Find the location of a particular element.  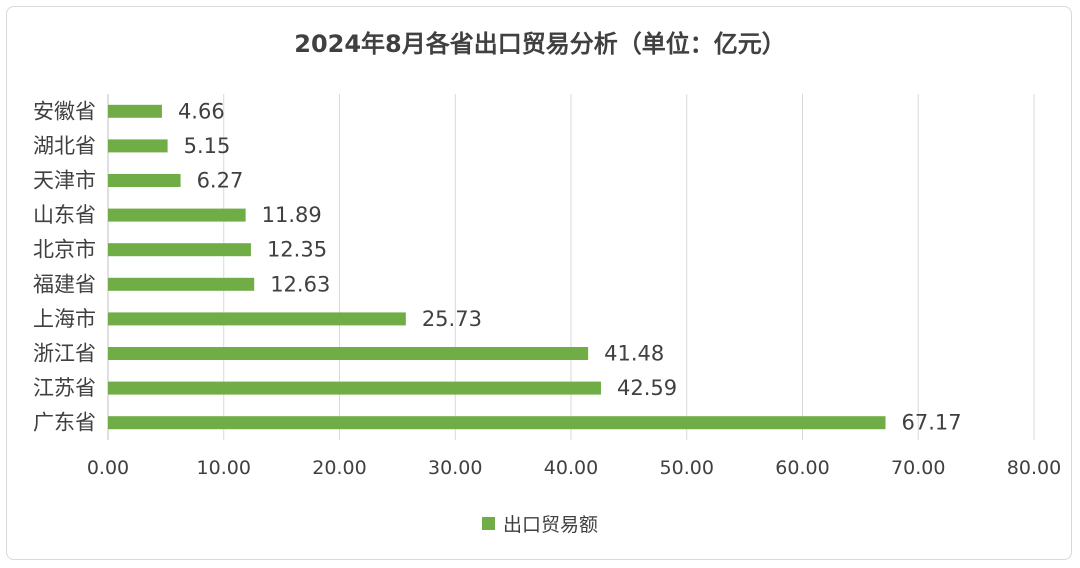

chart-title: 2024年8月各省出口贸易分析（单位：亿元） is located at coordinates (540, 44).